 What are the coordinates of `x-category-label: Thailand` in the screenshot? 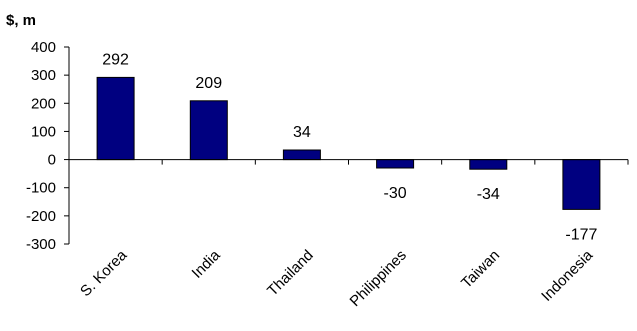 It's located at (290, 273).